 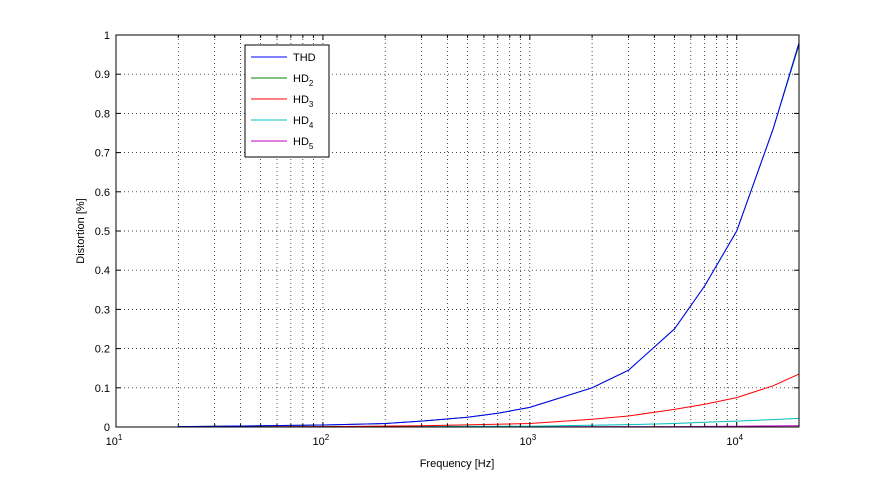 What do you see at coordinates (102, 389) in the screenshot?
I see `y-tick-label: 0.1` at bounding box center [102, 389].